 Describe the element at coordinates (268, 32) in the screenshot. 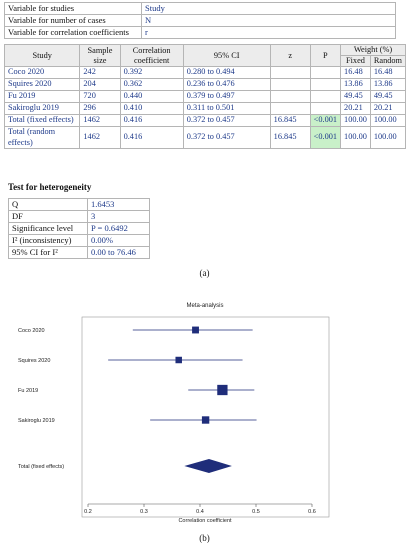

I see `variable-value: r` at that location.